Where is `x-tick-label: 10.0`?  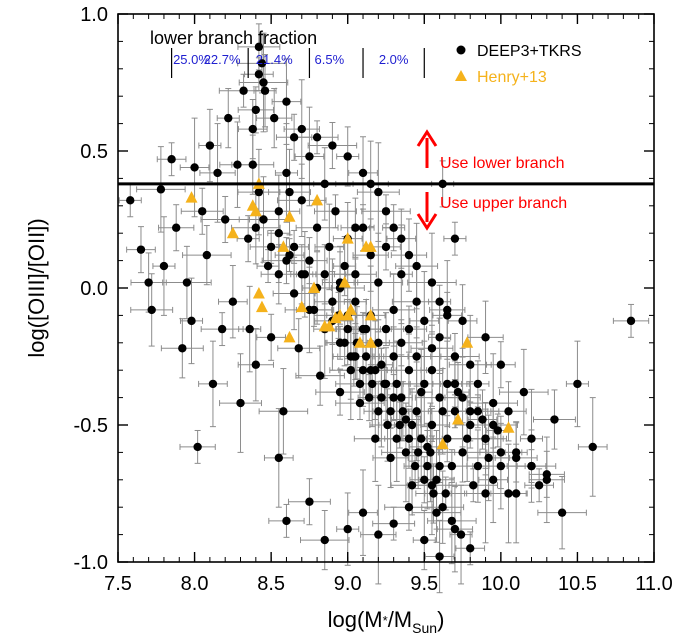 x-tick-label: 10.0 is located at coordinates (500, 584).